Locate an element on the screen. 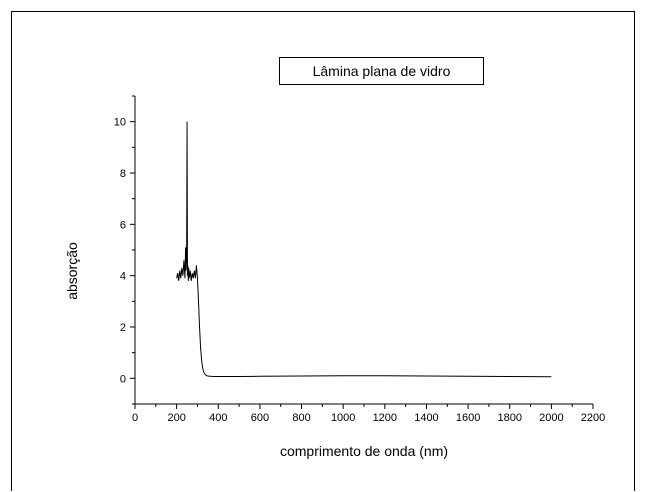  x-tick-label: 1600 is located at coordinates (468, 418).